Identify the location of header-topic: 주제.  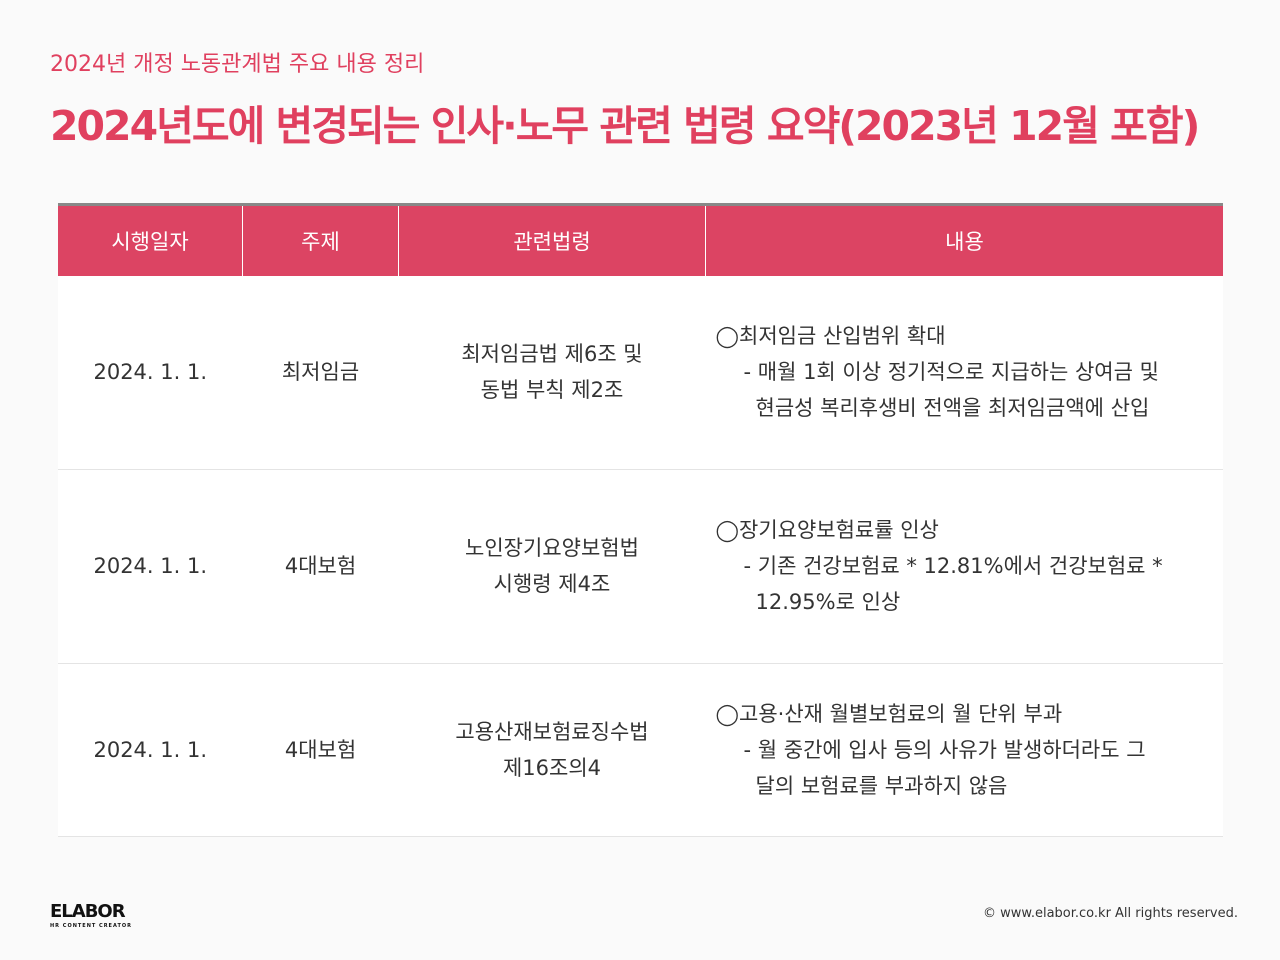
(320, 239).